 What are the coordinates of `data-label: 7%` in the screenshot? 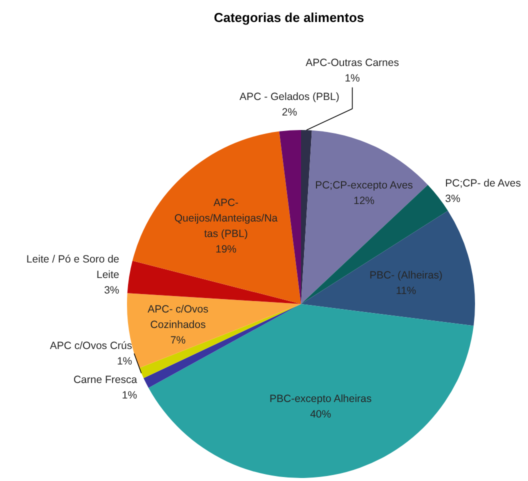 It's located at (178, 340).